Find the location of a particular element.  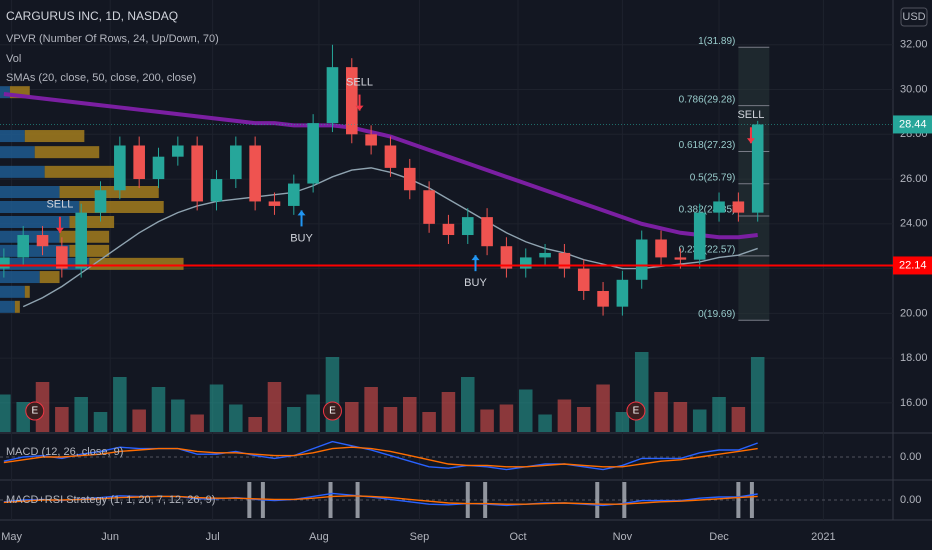

y-tick-label: 16.00 is located at coordinates (914, 403).